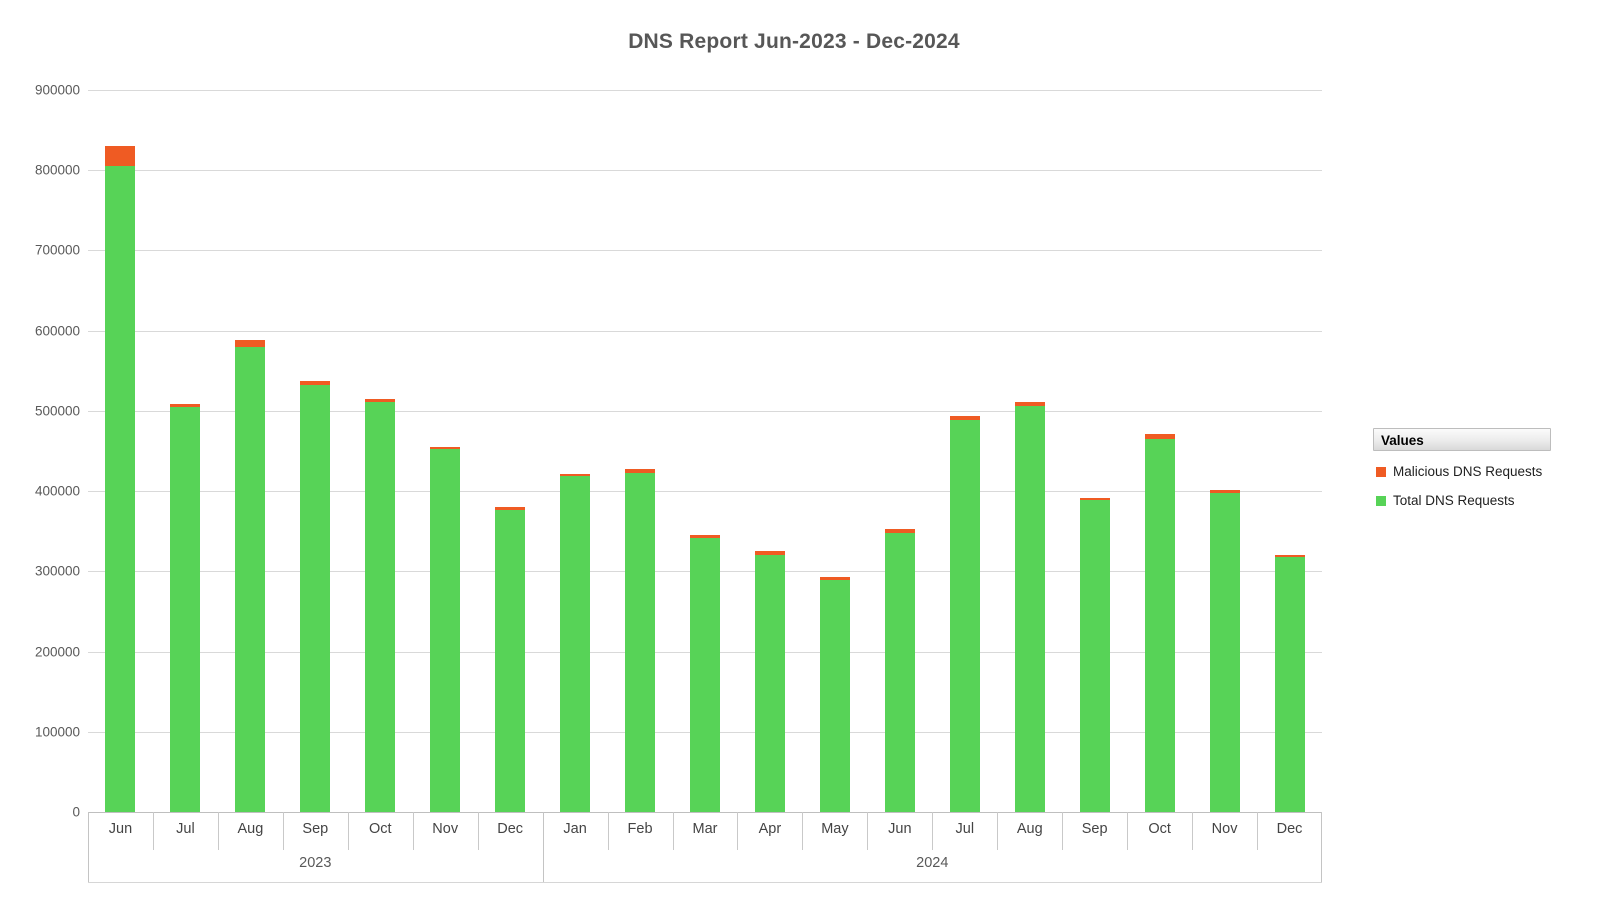 This screenshot has height=898, width=1600. I want to click on y-tick-label: 500000, so click(57, 411).